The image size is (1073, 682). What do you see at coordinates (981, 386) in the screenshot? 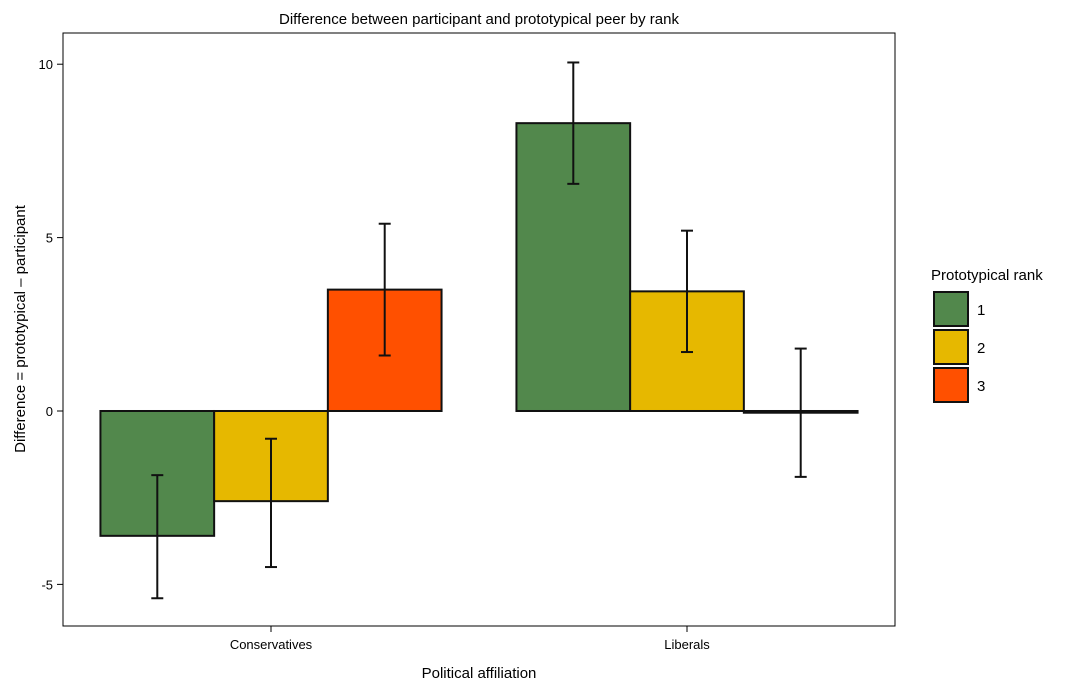
I see `legend-label-3: 3` at bounding box center [981, 386].